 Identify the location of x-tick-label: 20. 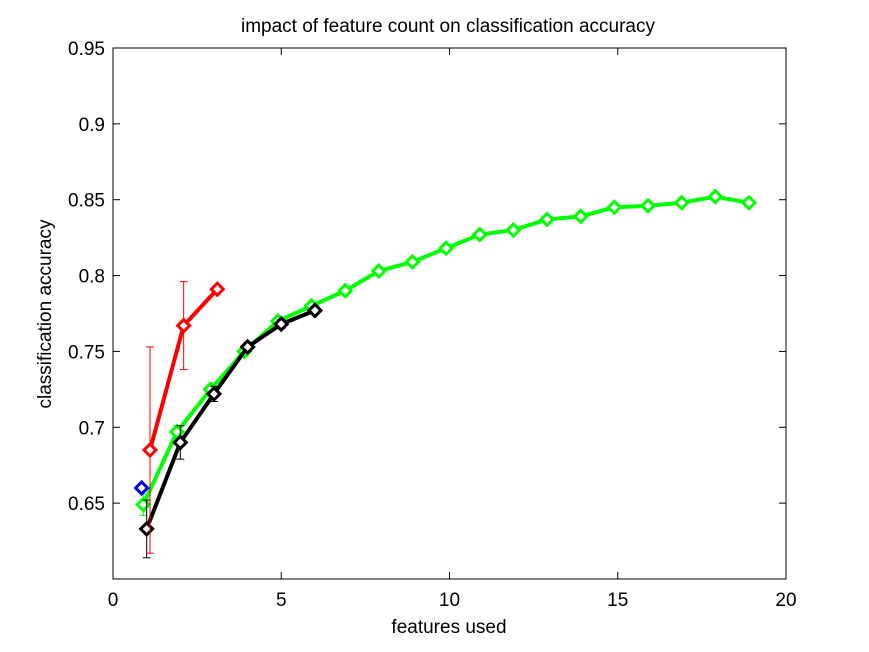
(785, 600).